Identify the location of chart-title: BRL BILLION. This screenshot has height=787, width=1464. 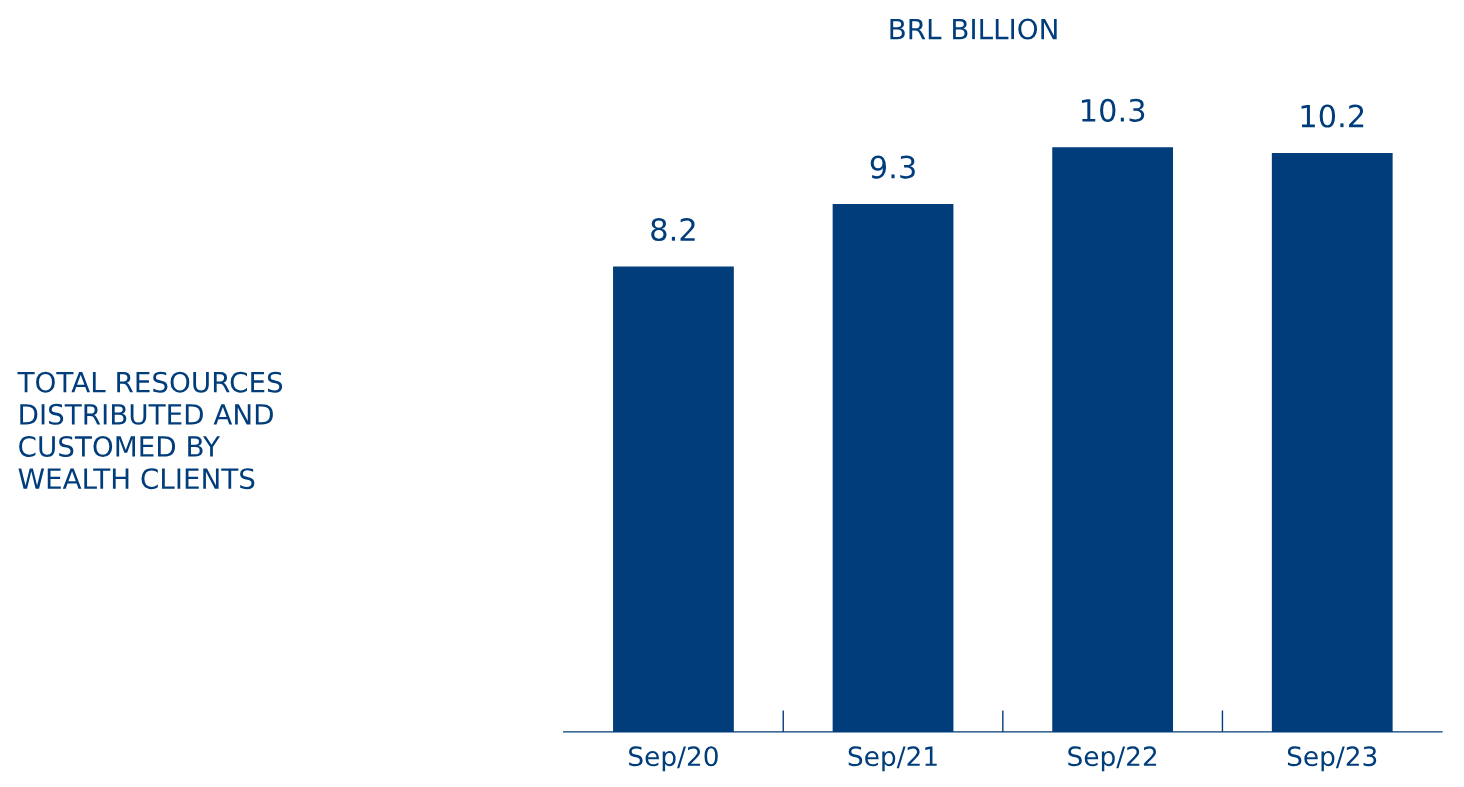
(973, 29).